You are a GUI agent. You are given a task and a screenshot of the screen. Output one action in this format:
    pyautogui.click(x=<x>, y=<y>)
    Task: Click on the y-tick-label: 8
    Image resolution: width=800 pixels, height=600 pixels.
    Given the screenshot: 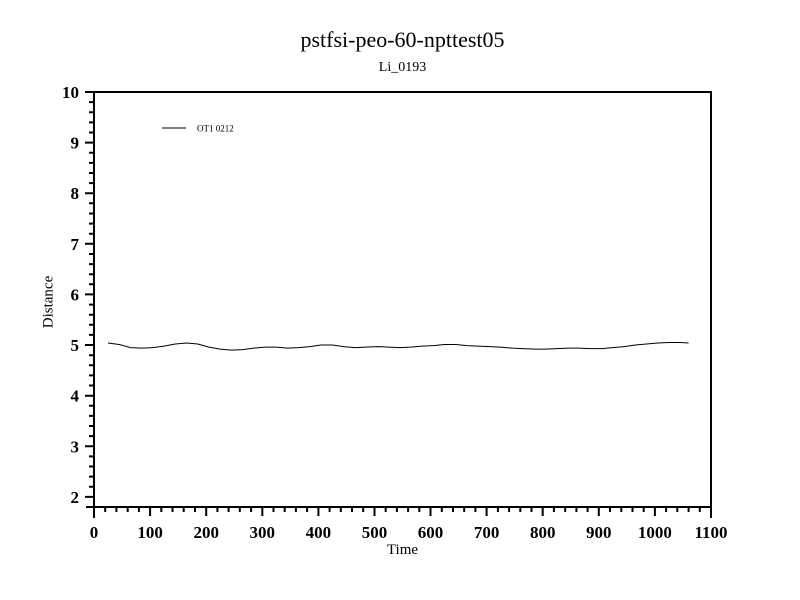 What is the action you would take?
    pyautogui.click(x=75, y=193)
    